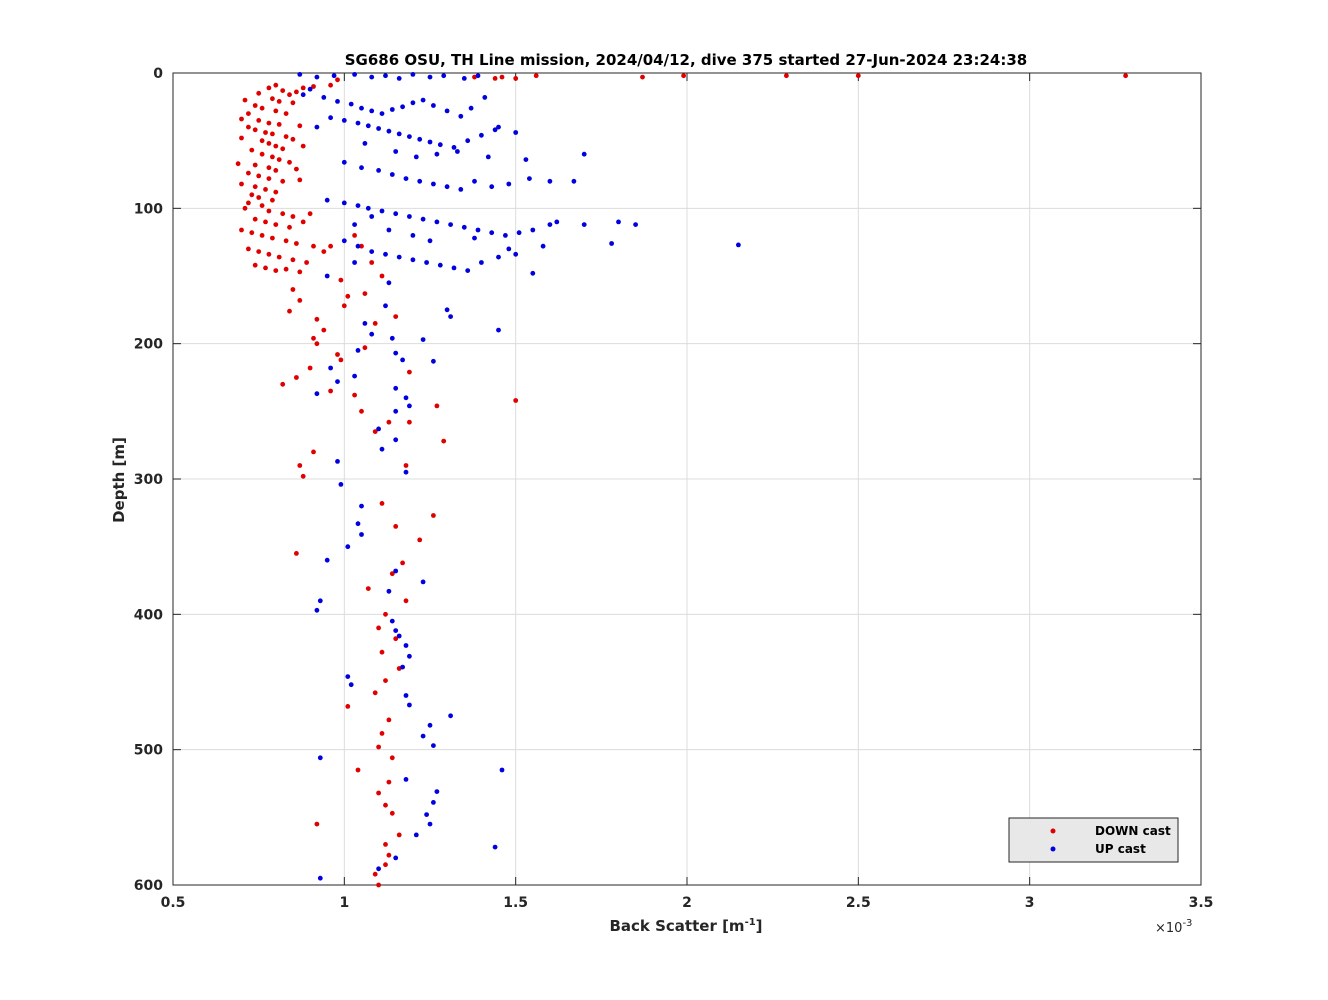 This screenshot has height=1000, width=1328. I want to click on x-tick-label: 2.5, so click(858, 903).